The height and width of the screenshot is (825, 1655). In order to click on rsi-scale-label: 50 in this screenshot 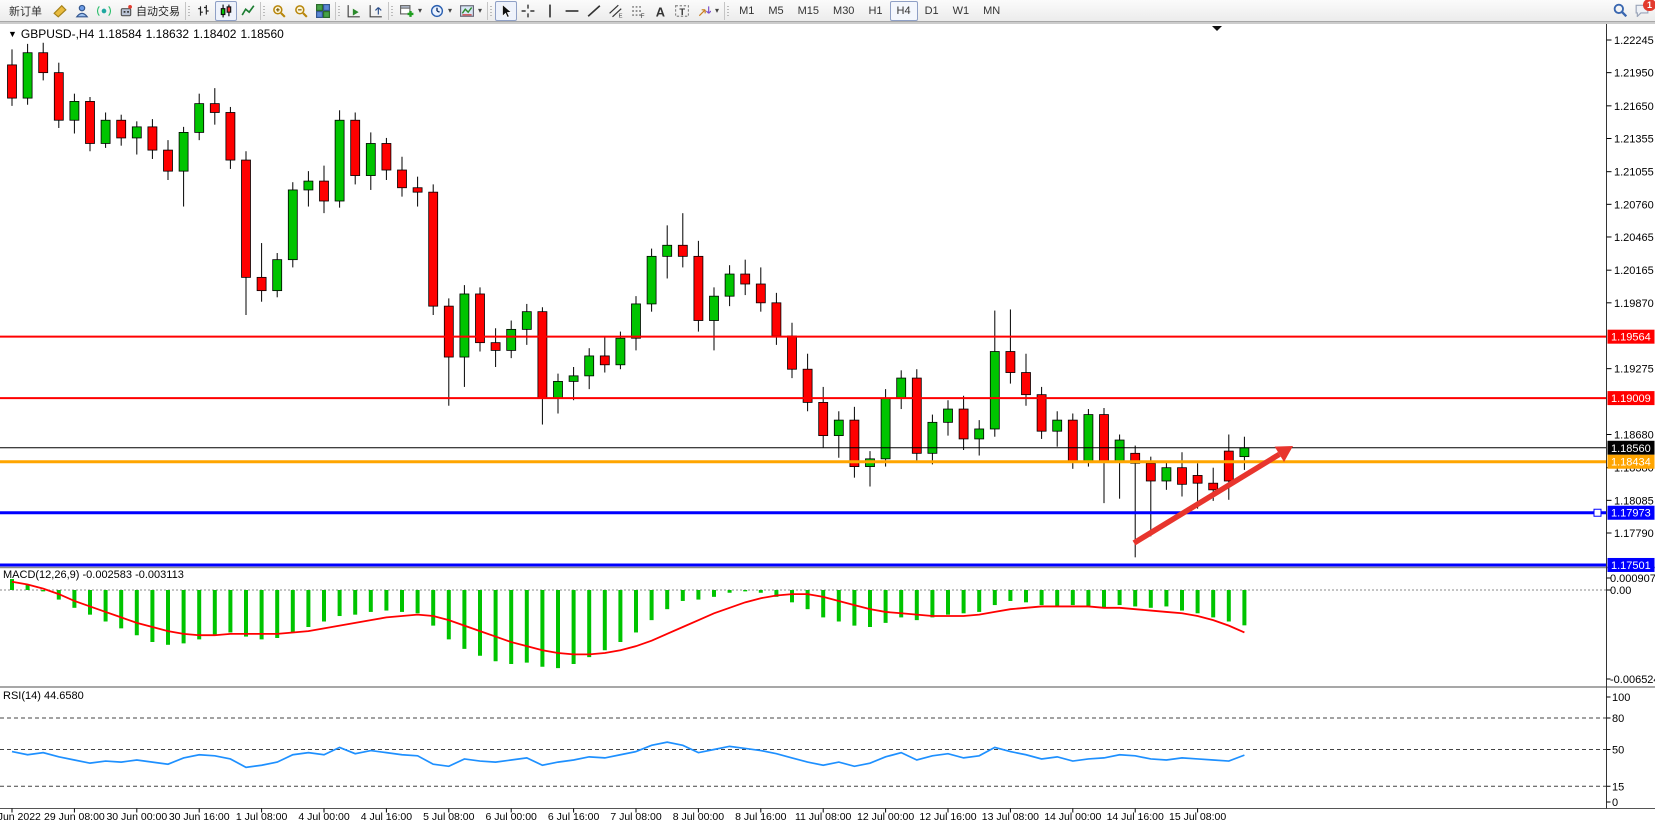, I will do `click(1618, 751)`.